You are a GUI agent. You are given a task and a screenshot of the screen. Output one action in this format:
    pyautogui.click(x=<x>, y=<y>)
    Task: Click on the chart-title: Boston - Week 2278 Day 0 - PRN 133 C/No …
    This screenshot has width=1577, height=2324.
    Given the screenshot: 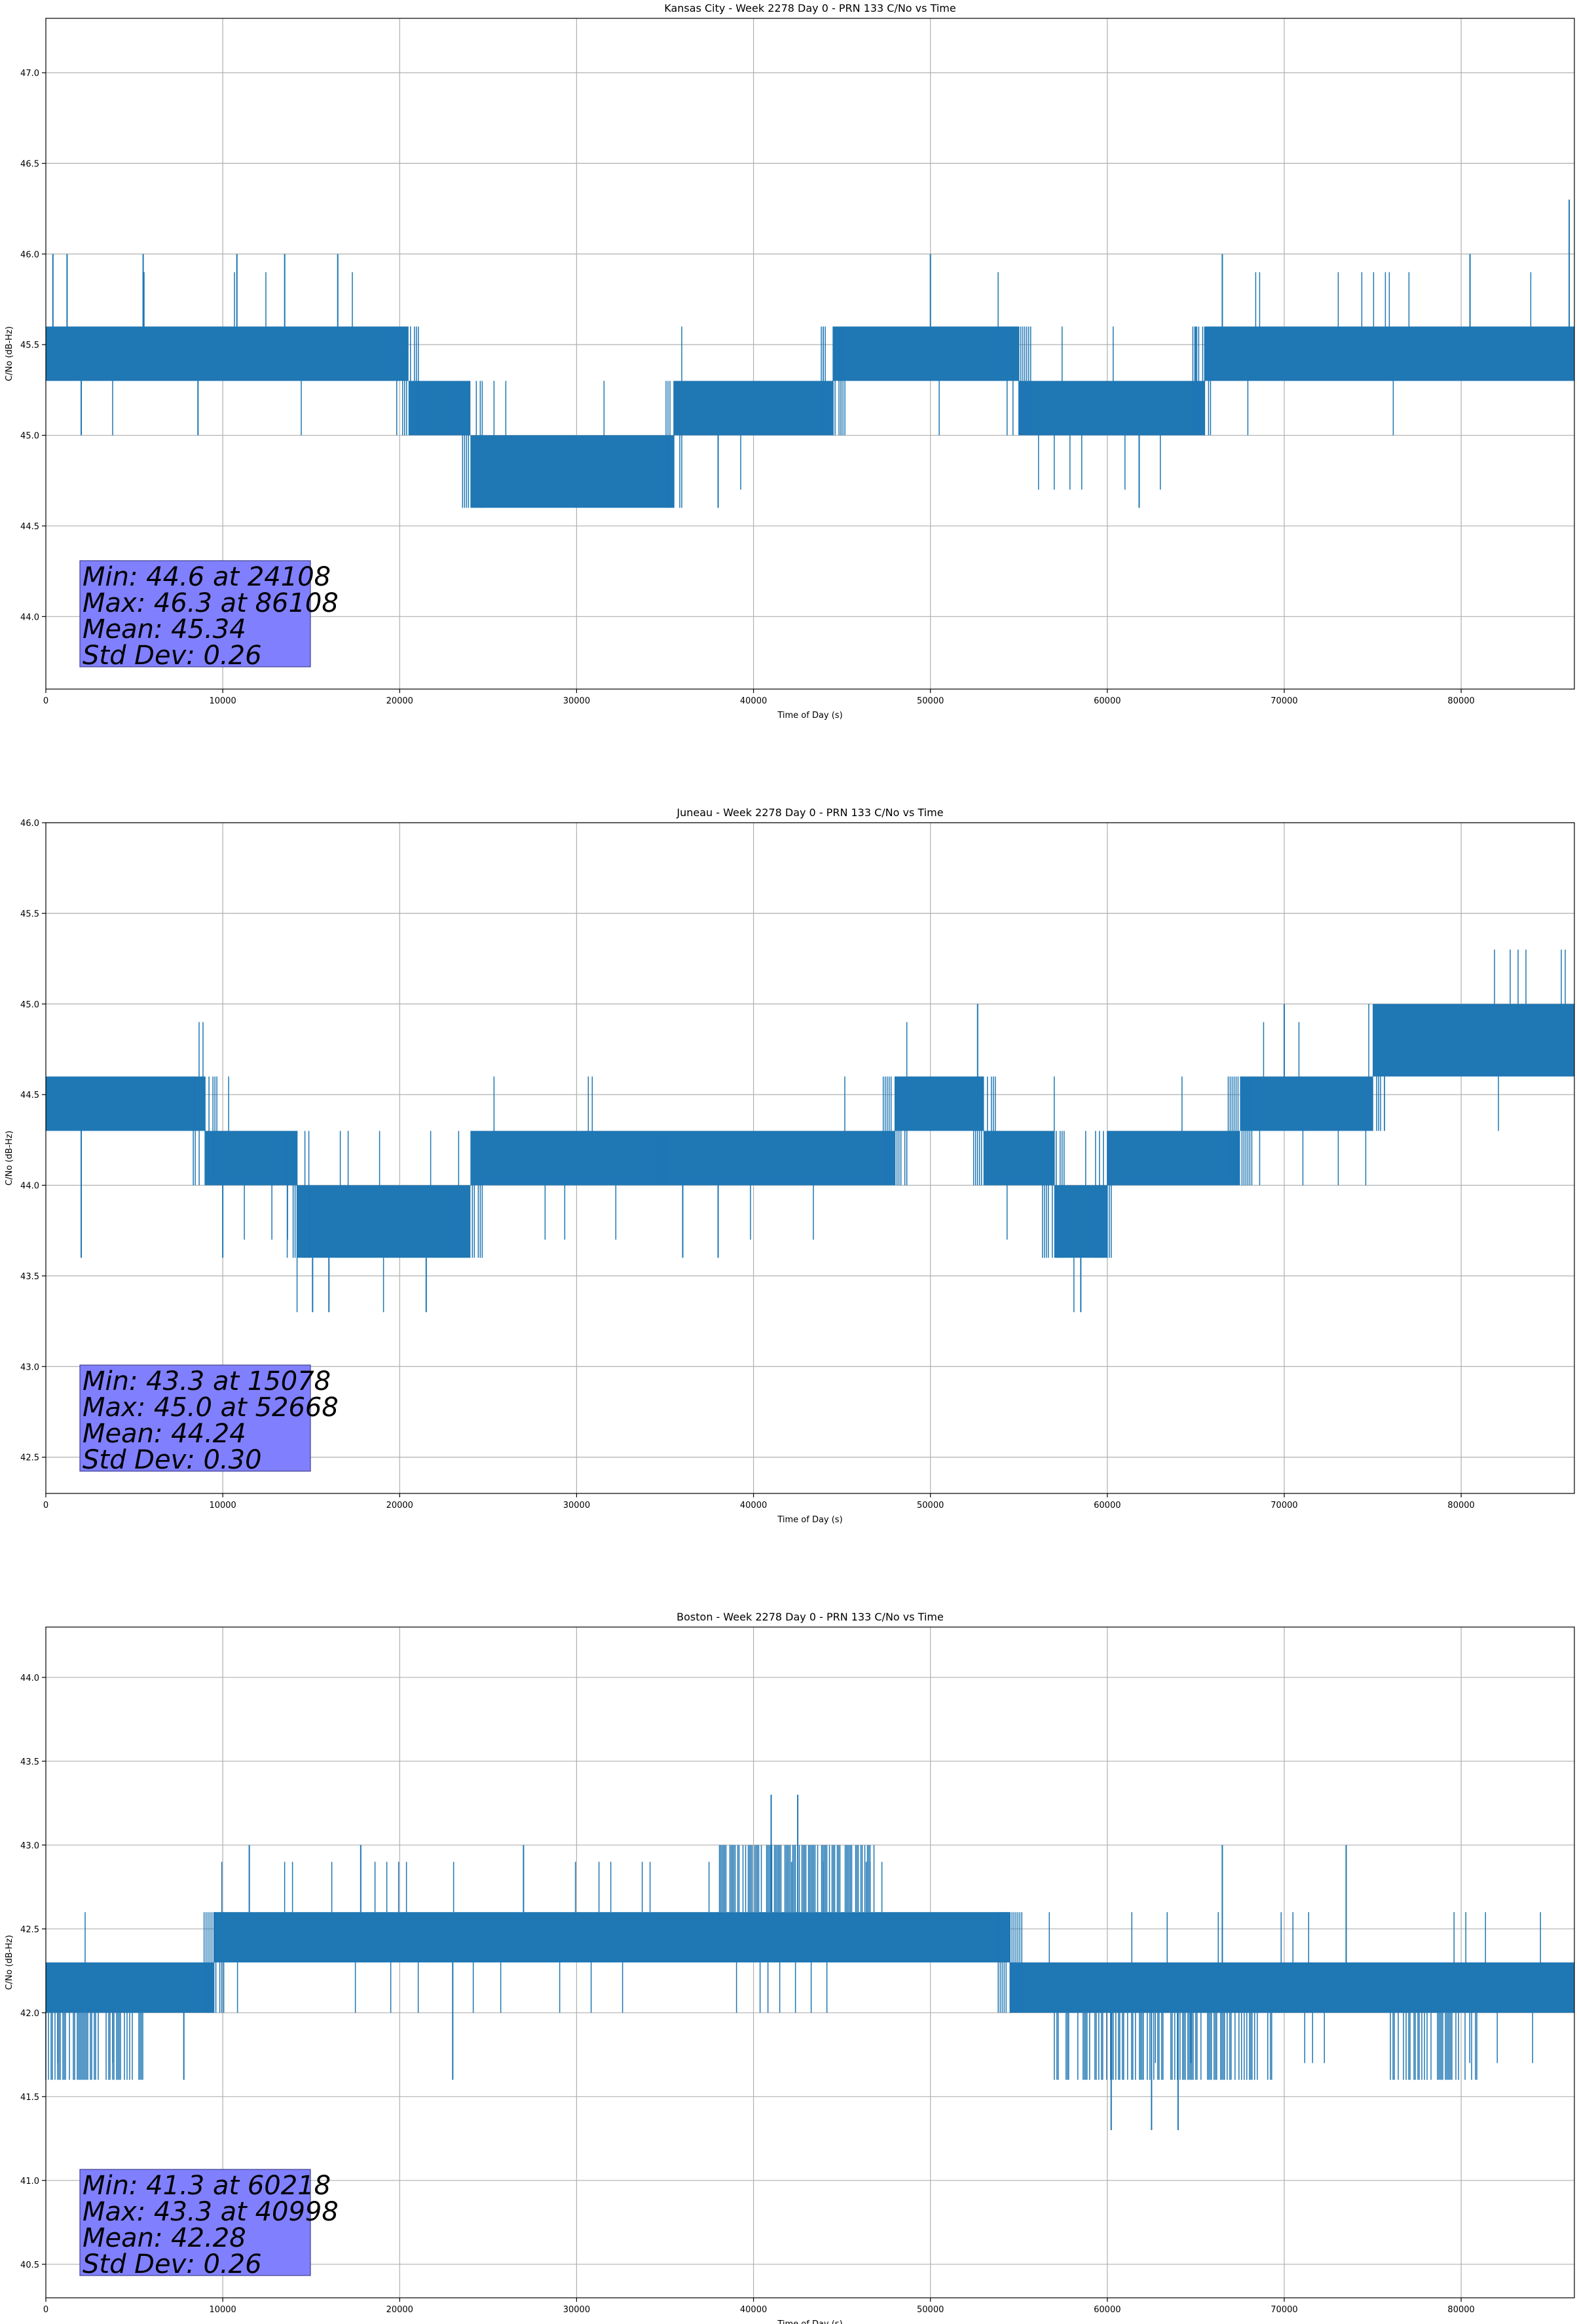 What is the action you would take?
    pyautogui.click(x=810, y=1617)
    